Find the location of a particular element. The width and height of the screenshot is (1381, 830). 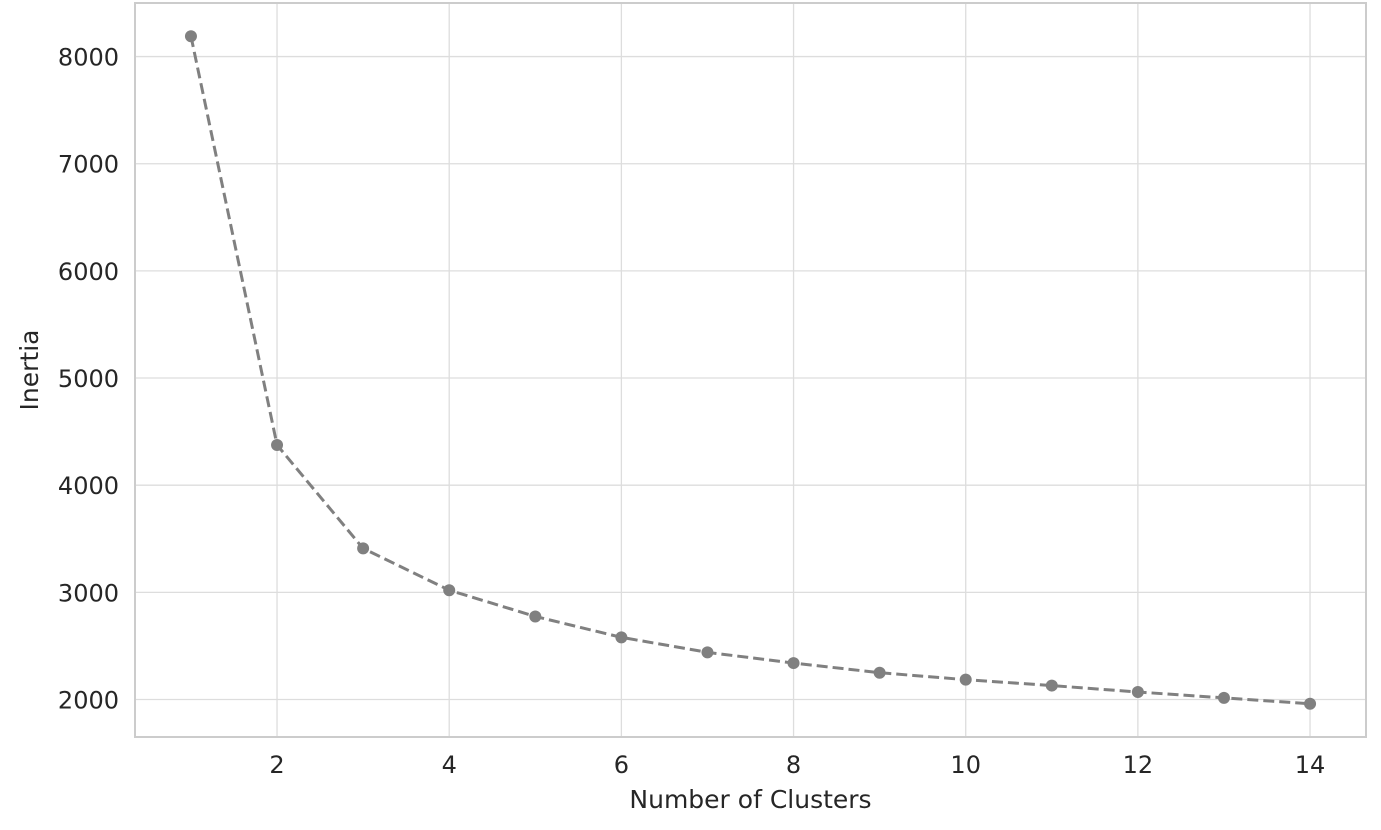

y-tick-labels: 2000 3000 4000 5000 6000 7000 8000 is located at coordinates (88, 379).